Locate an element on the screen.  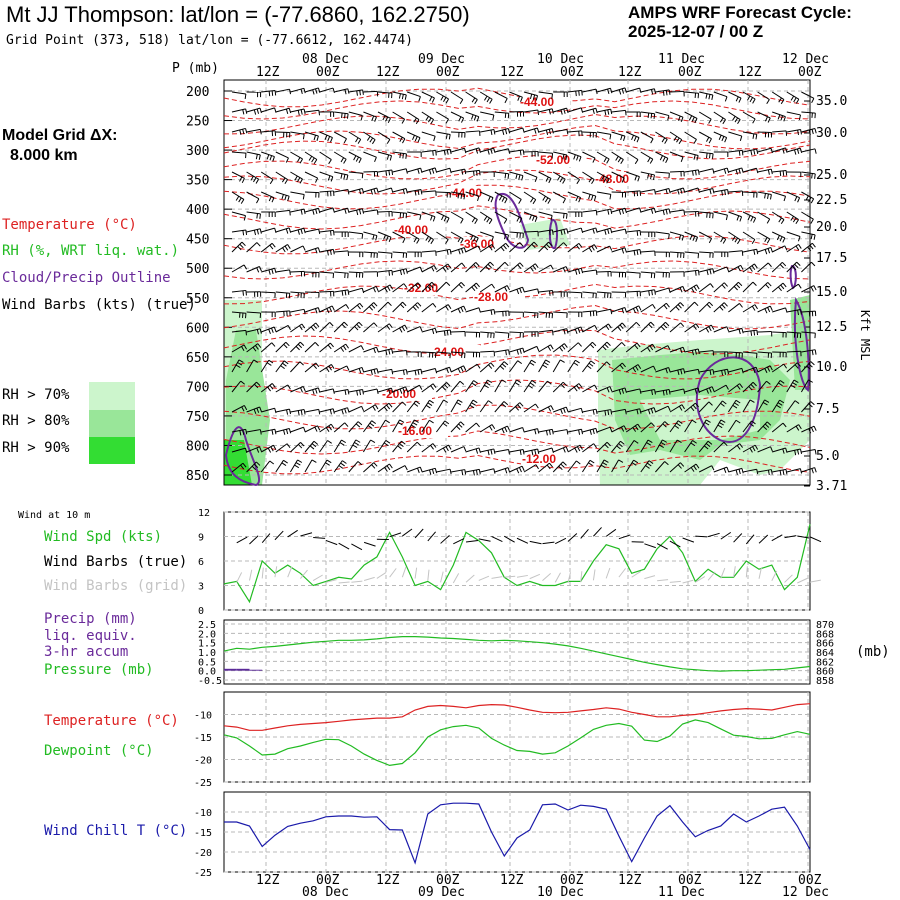
windchill-tick--15: -15 is located at coordinates (203, 833).